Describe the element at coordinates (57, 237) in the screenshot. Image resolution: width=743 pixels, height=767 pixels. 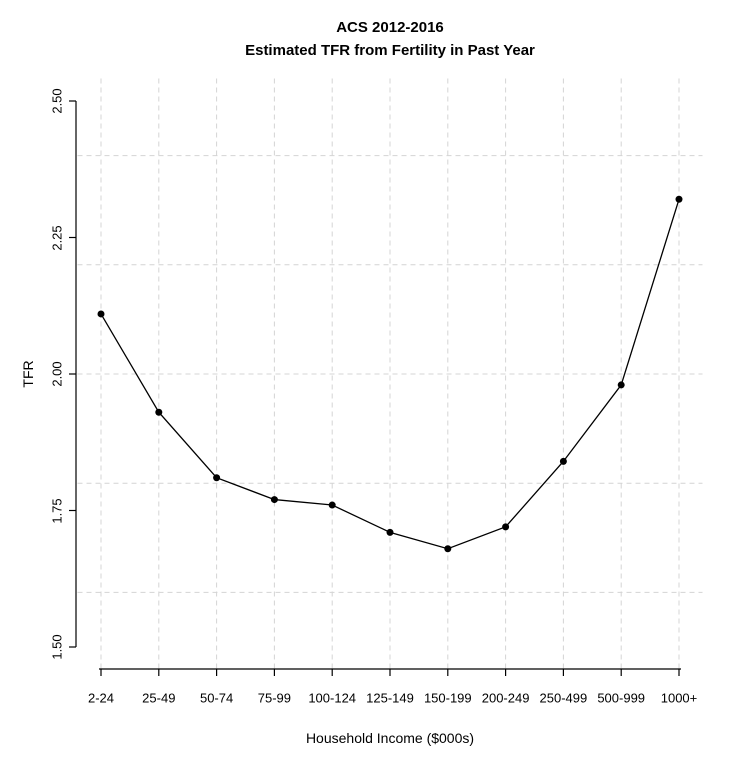
I see `y-tick-label: 2.25` at that location.